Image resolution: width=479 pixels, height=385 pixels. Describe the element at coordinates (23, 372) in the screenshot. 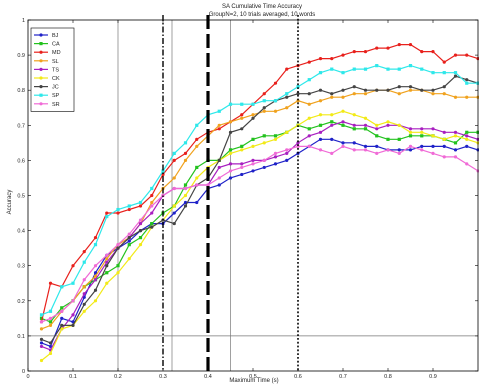

I see `y-tick-label: 0` at that location.